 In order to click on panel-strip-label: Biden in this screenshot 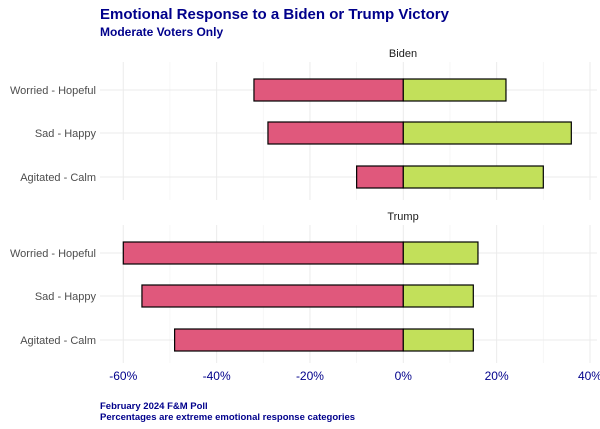, I will do `click(403, 54)`.